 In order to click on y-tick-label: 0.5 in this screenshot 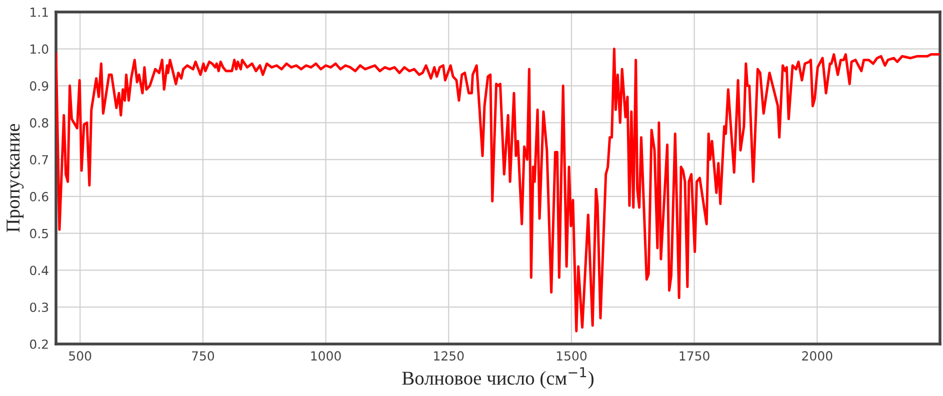, I will do `click(39, 233)`.